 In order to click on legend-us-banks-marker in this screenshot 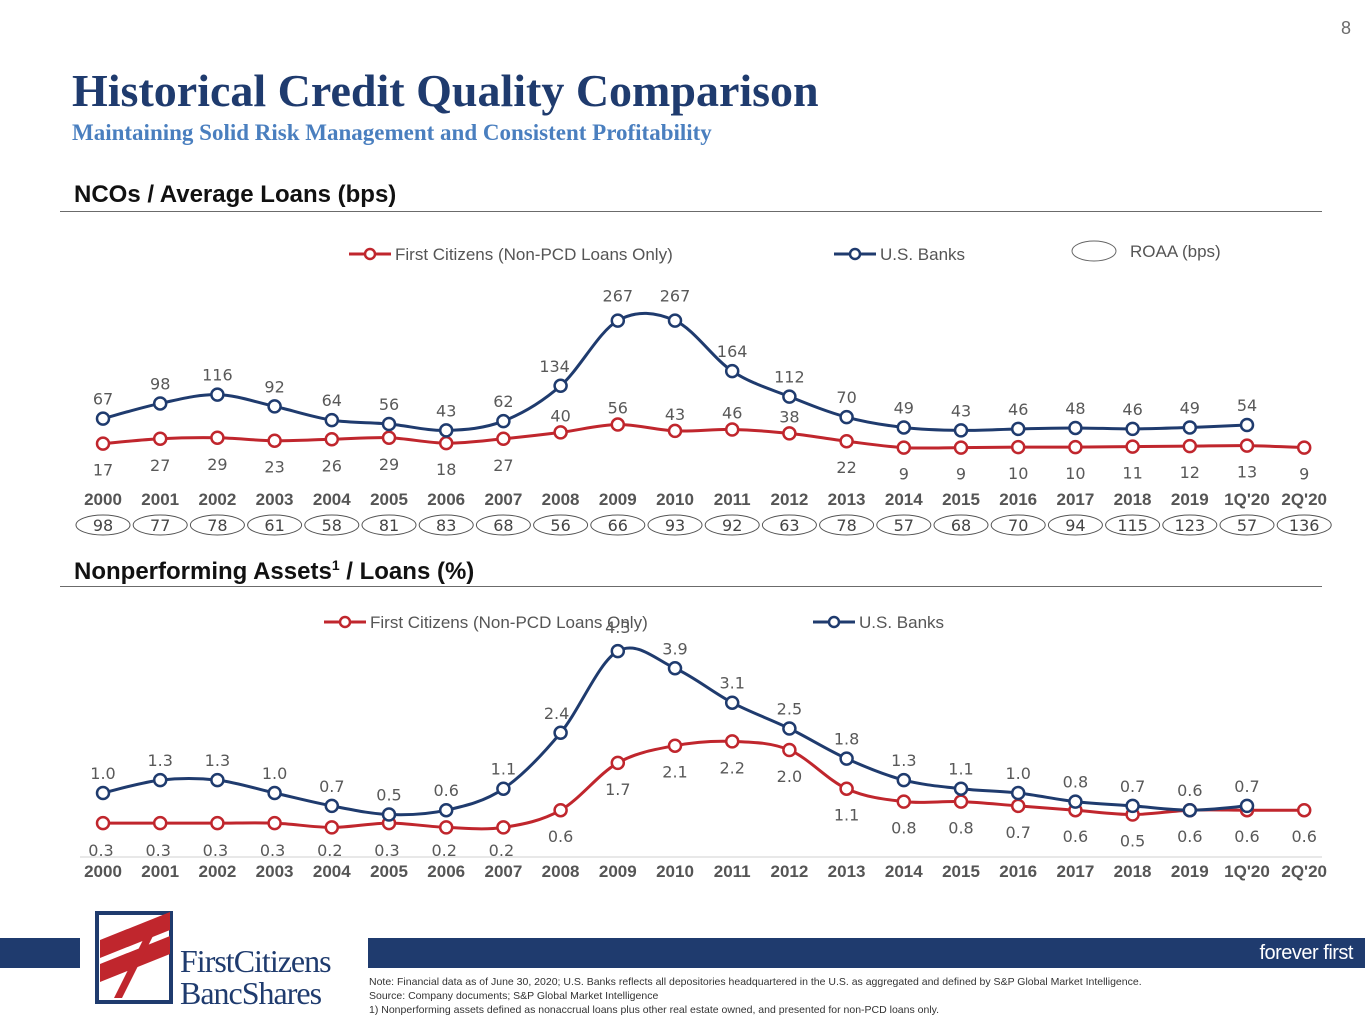, I will do `click(855, 254)`.